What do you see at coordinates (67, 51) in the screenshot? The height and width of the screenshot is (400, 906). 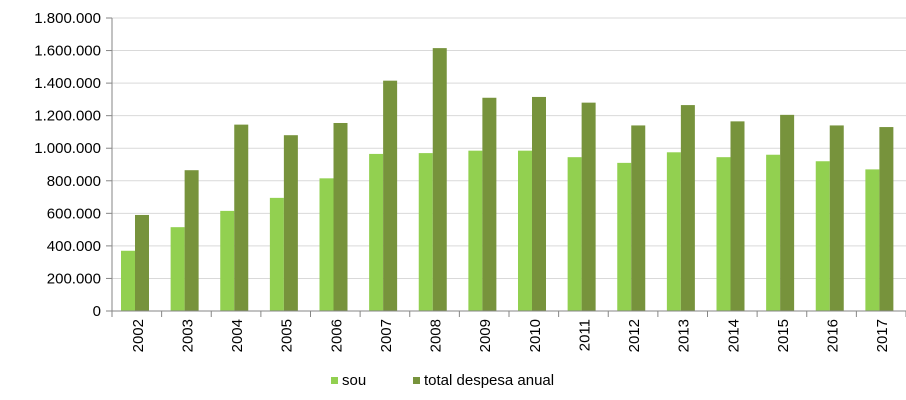 I see `y-tick-label: 1.600.000` at bounding box center [67, 51].